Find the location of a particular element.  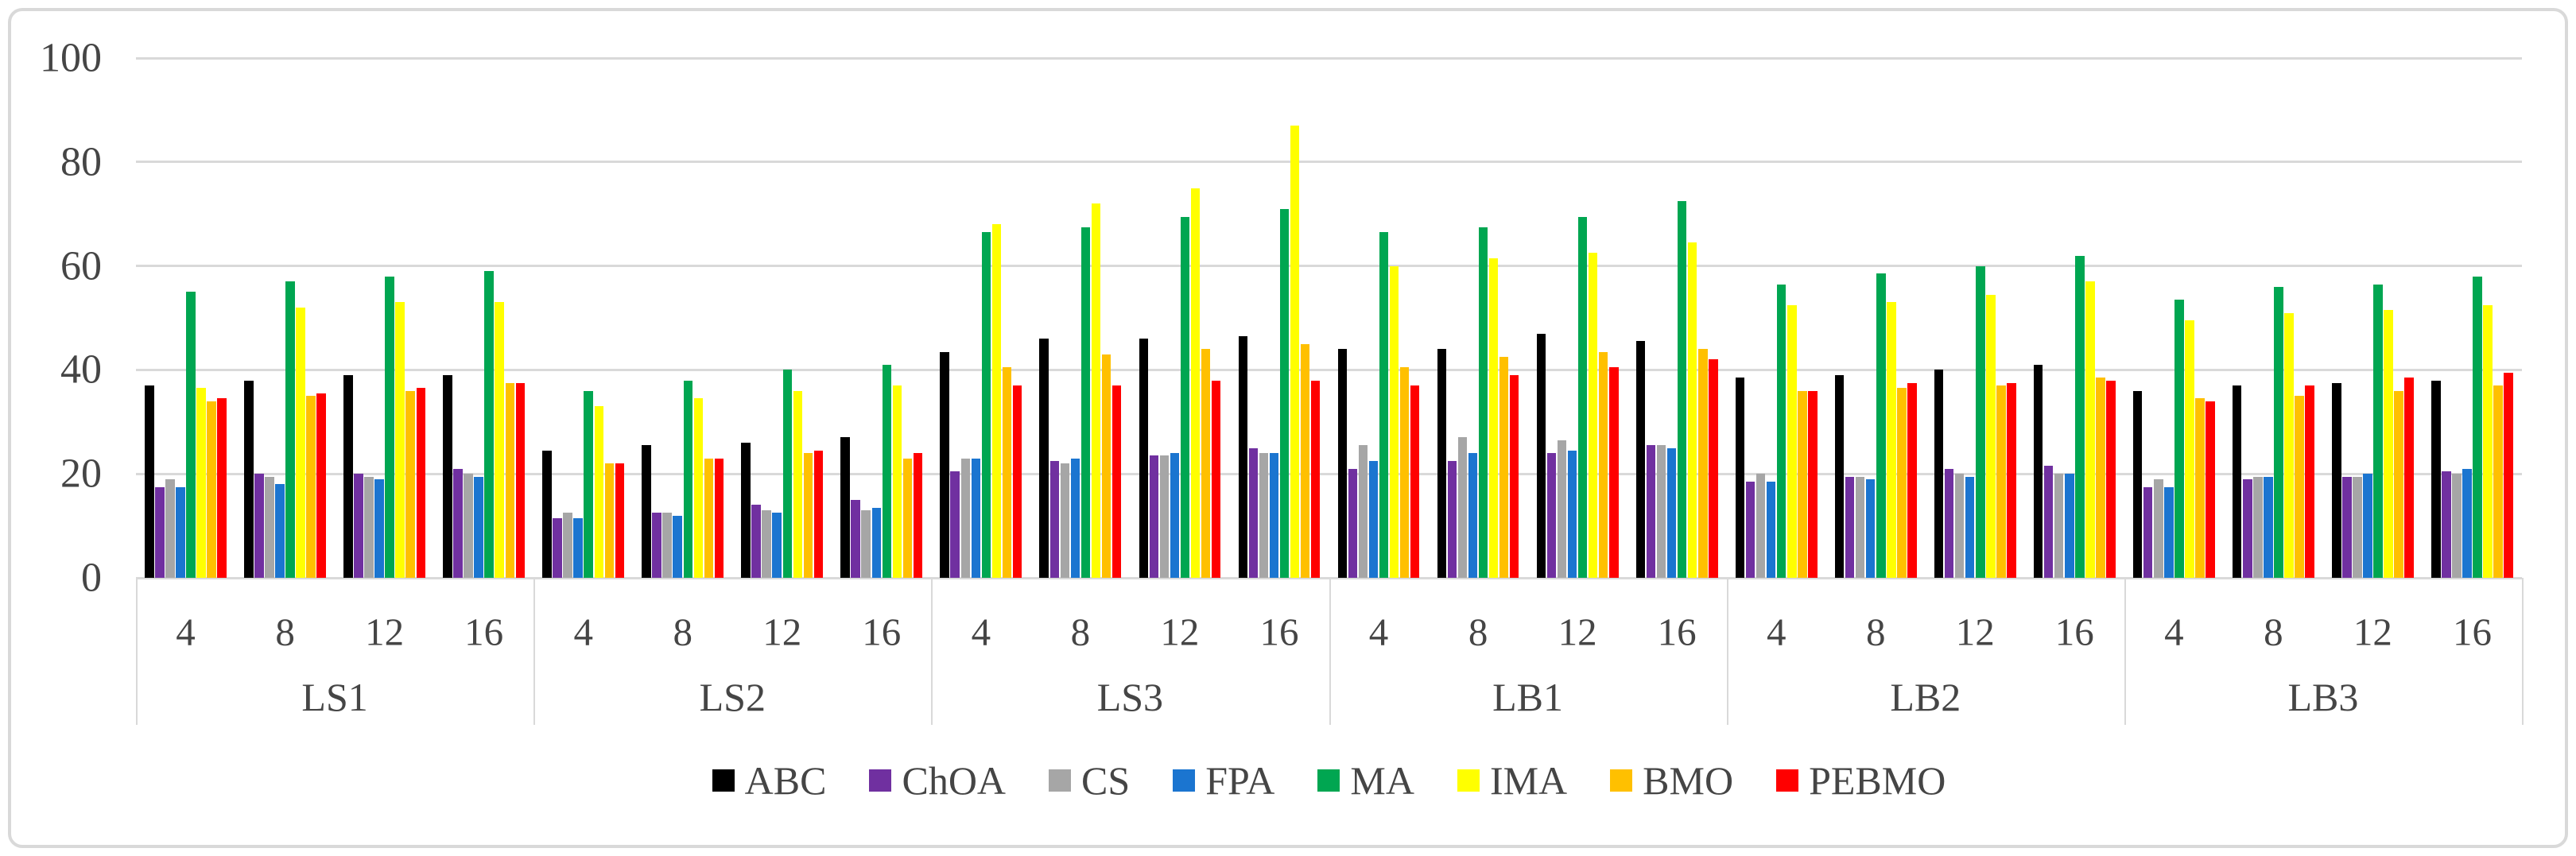

legend-swatch-IMA is located at coordinates (1468, 780).